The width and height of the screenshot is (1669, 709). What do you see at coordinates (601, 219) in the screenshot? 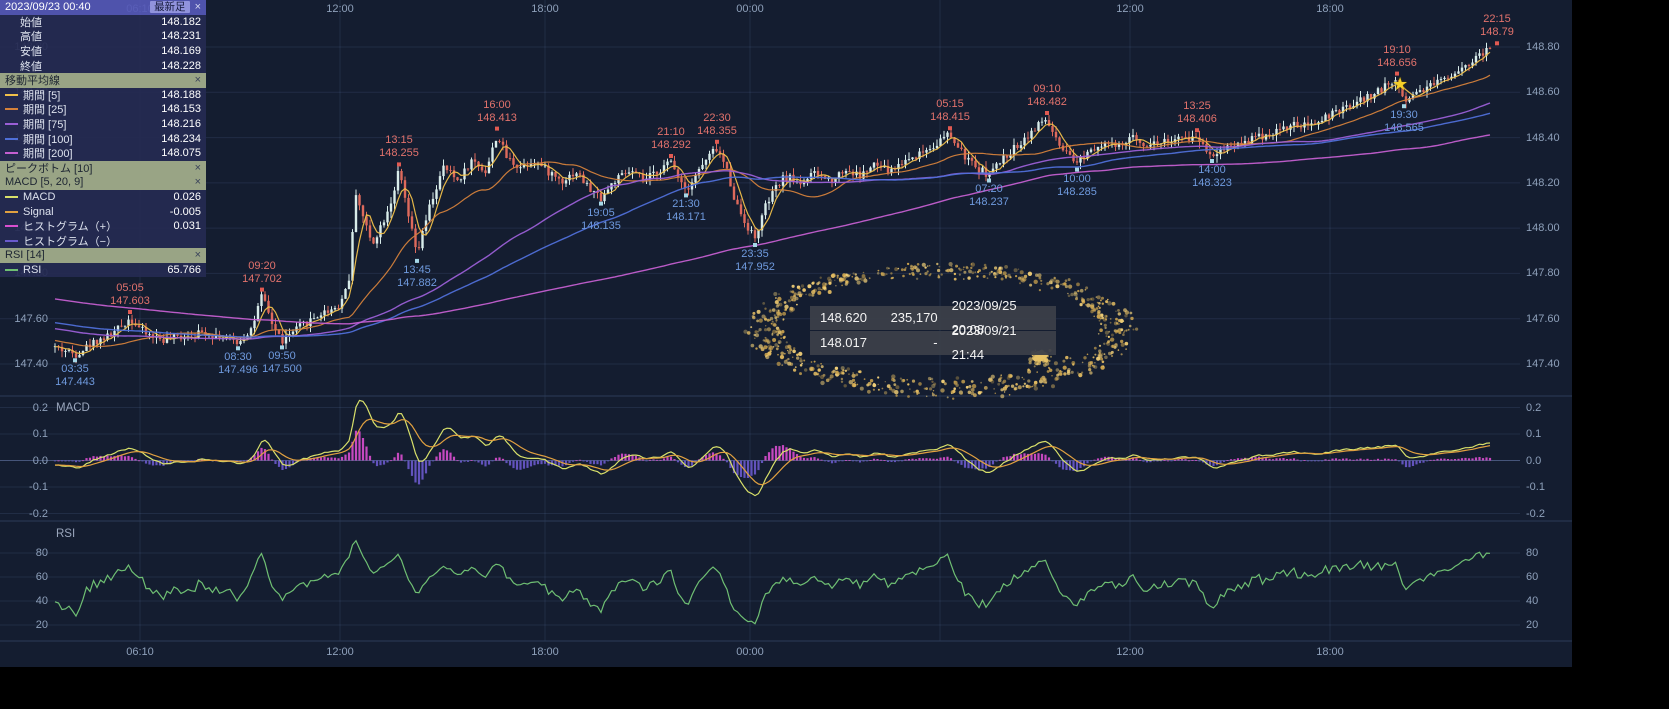
I see `swing-low-label: 19:05 148.135` at bounding box center [601, 219].